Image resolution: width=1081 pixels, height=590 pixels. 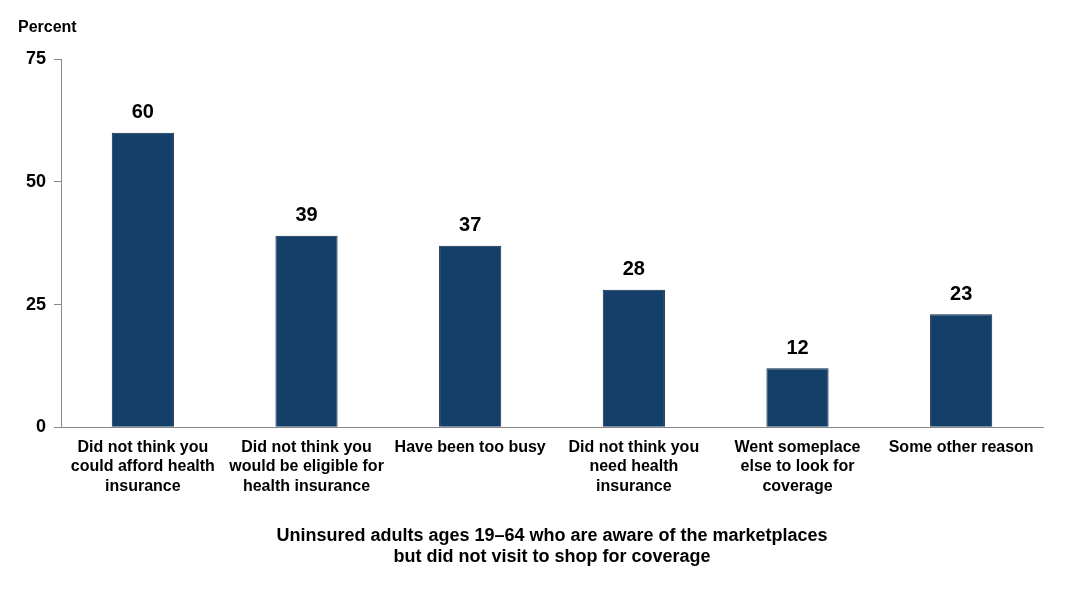 What do you see at coordinates (36, 58) in the screenshot?
I see `y-tick-label: 75` at bounding box center [36, 58].